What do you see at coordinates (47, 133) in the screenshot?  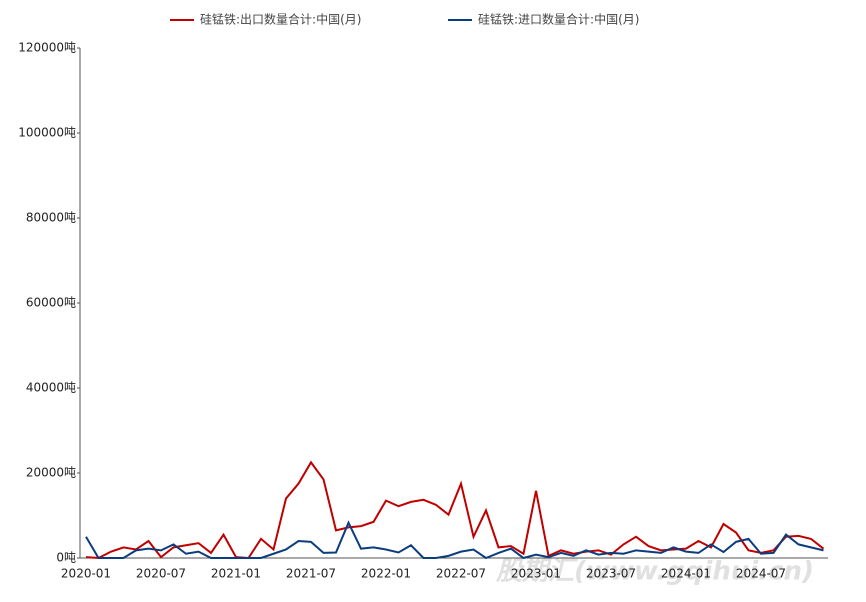 I see `y-tick-label: 100000吨` at bounding box center [47, 133].